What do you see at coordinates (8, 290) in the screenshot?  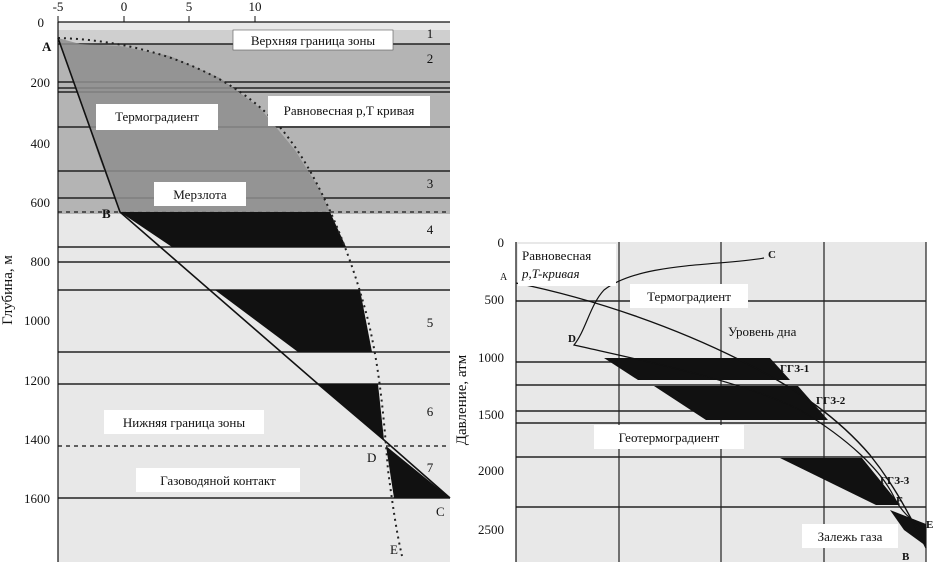 I see `left-y-axis-title: Глубина, м` at bounding box center [8, 290].